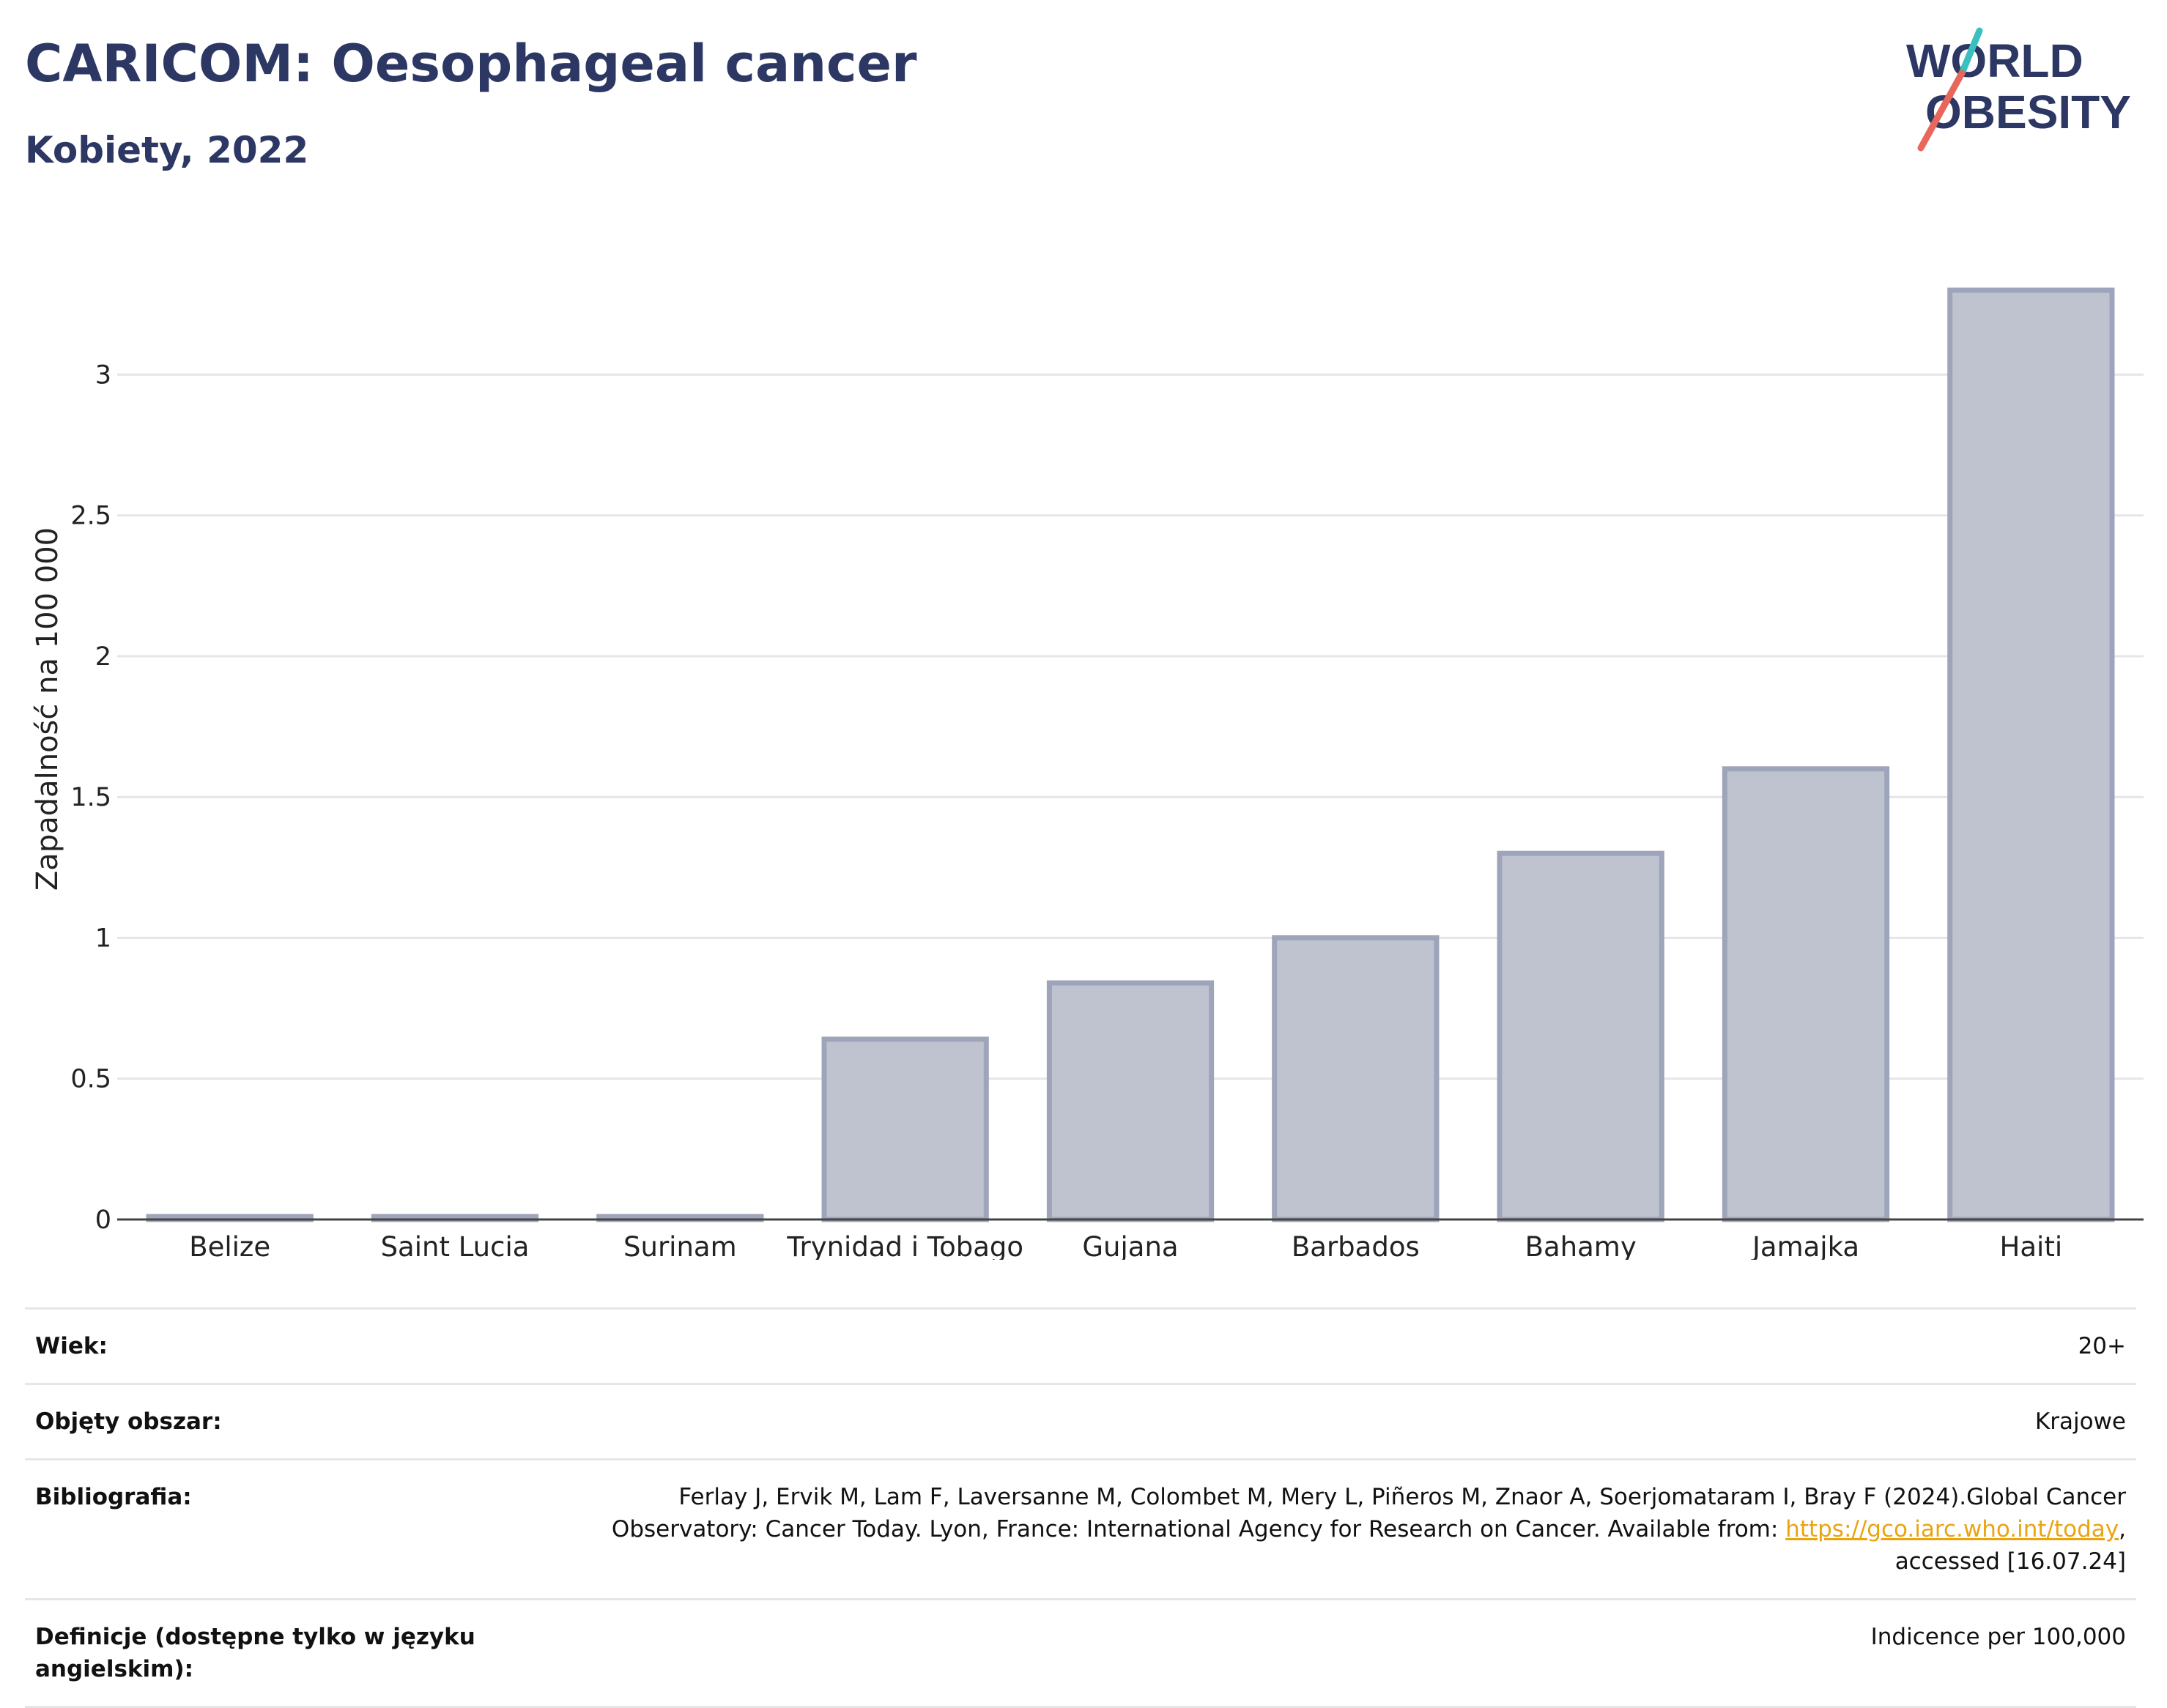  Describe the element at coordinates (1806, 994) in the screenshot. I see `bar-jamajka` at that location.